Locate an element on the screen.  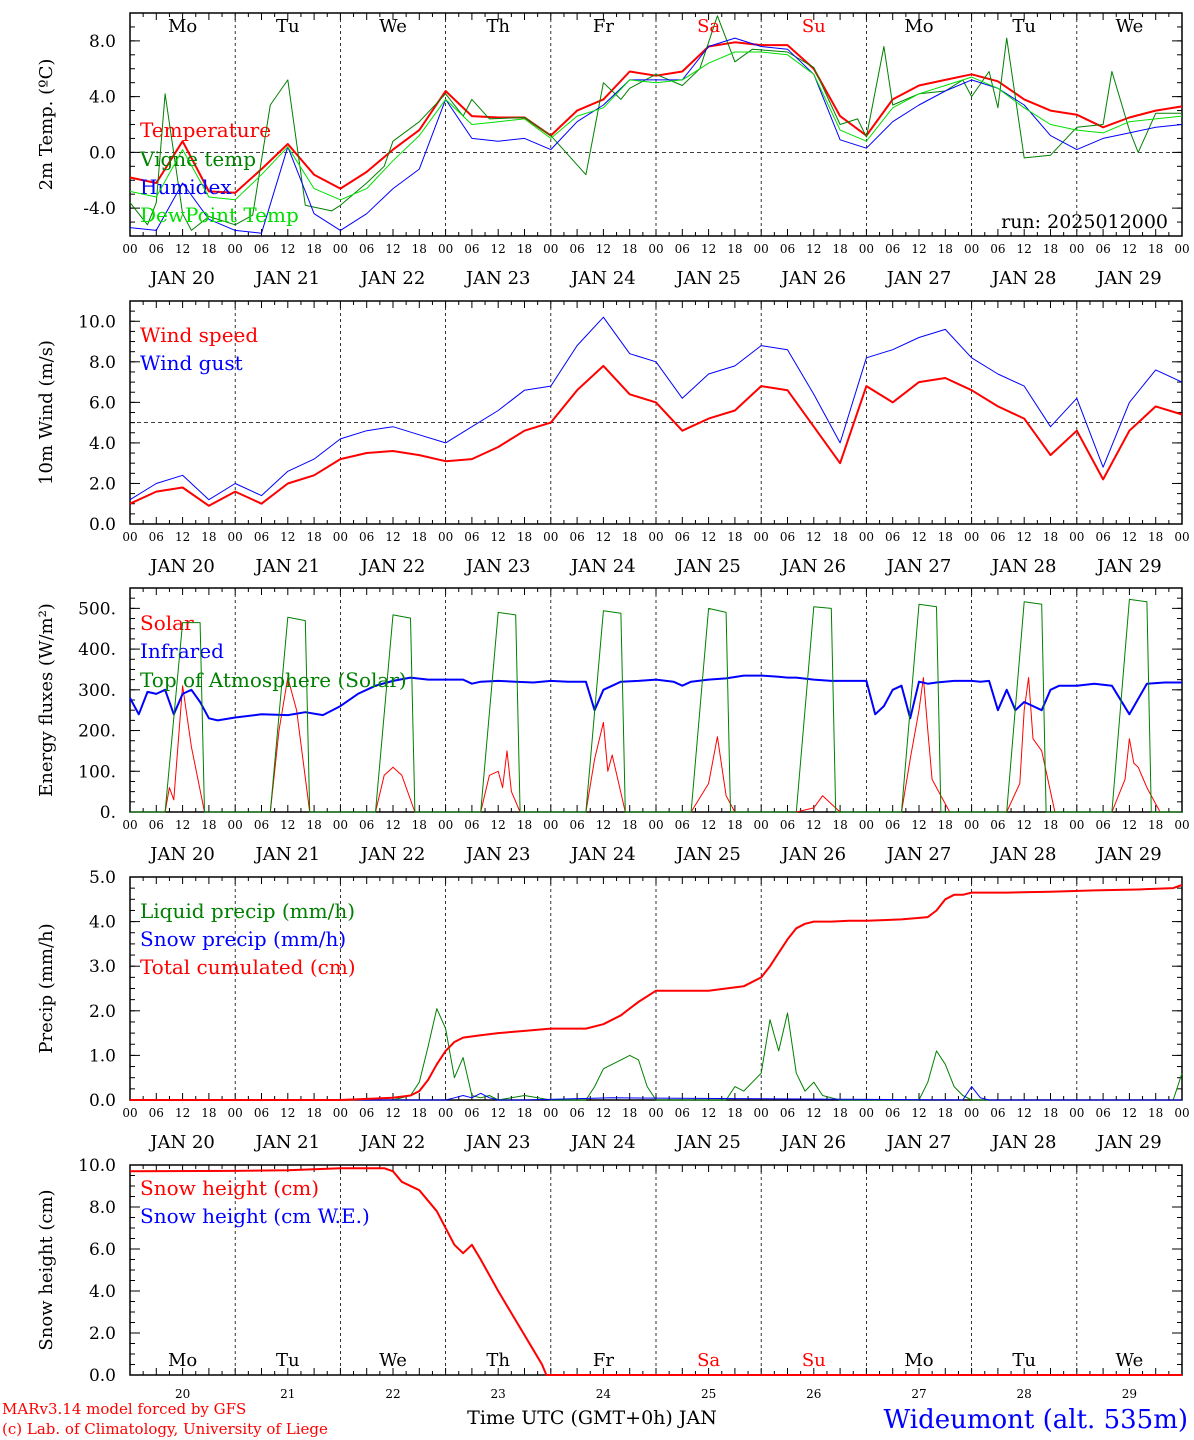
y-axis-label: Precip (mm/h) is located at coordinates (46, 988).